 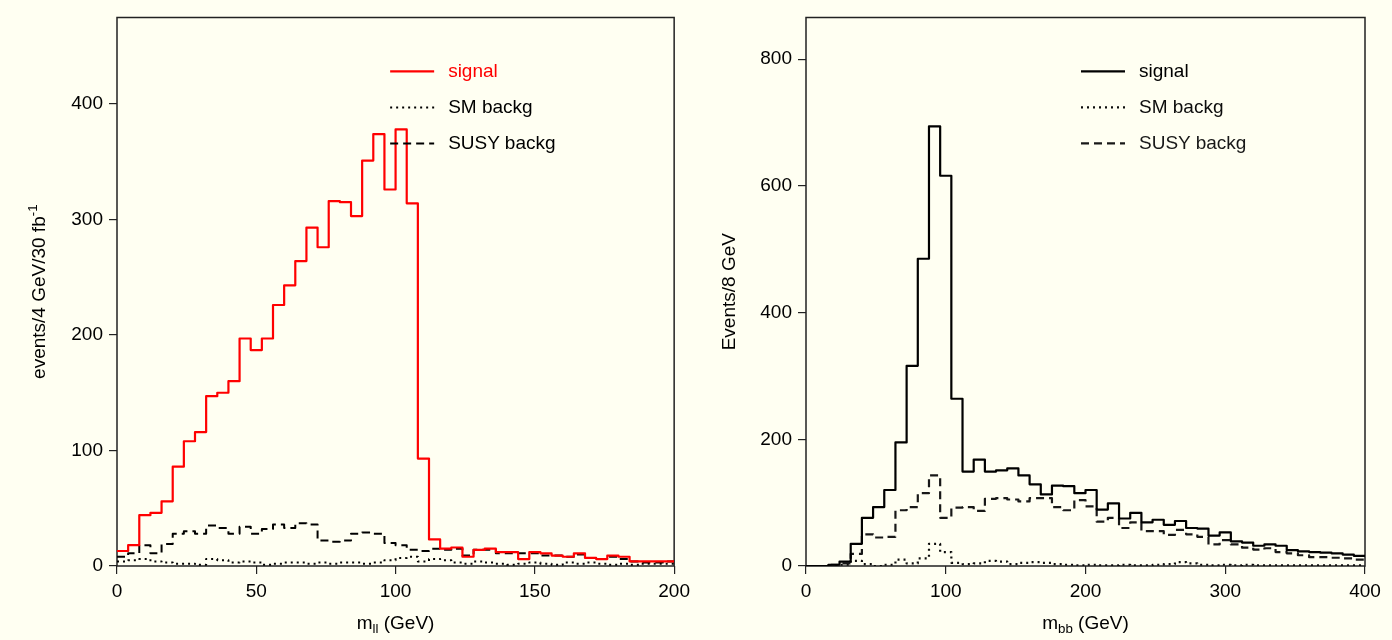 What do you see at coordinates (776, 58) in the screenshot?
I see `y-tick-label: 800` at bounding box center [776, 58].